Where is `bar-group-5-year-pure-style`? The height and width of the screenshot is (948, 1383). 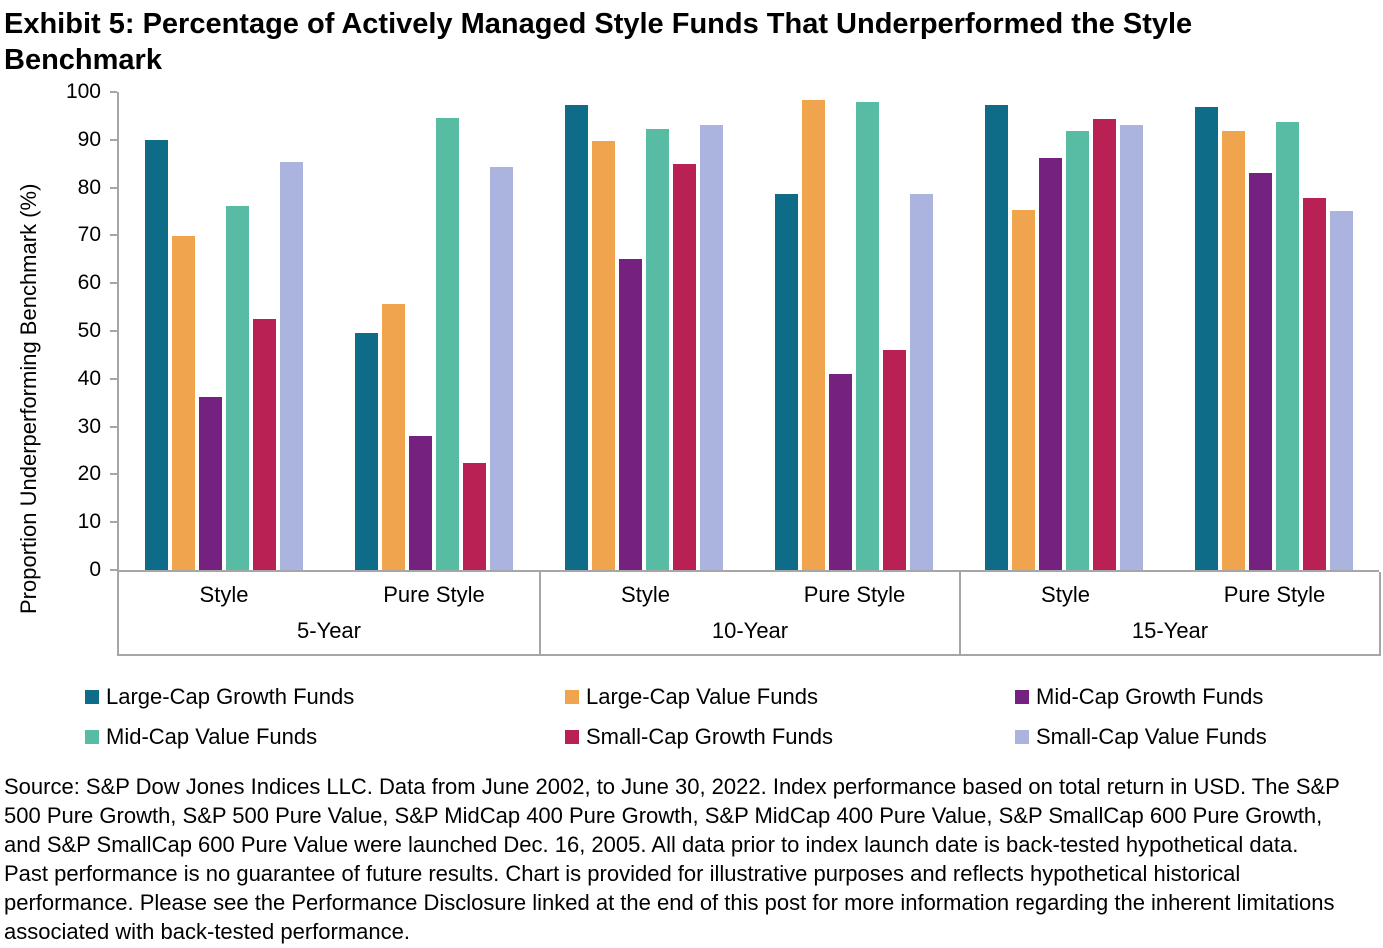
bar-group-5-year-pure-style is located at coordinates (434, 331).